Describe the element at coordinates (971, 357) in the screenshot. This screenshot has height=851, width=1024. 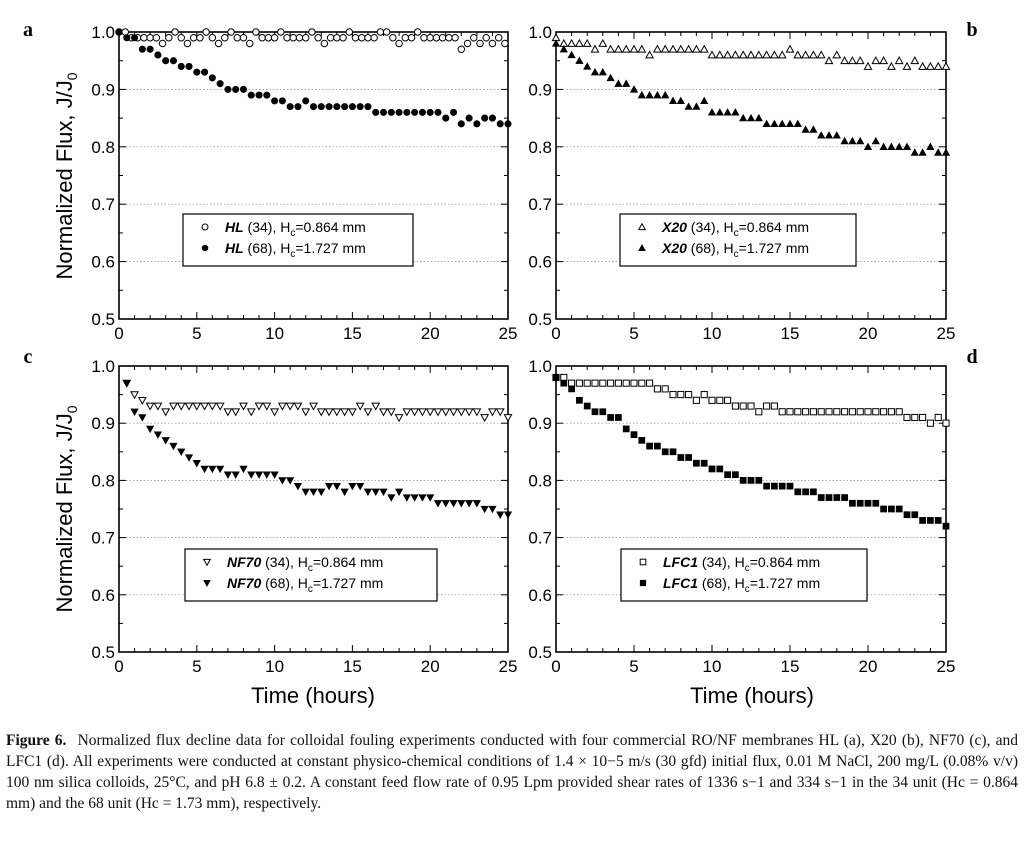
I see `panel-letter: d` at that location.